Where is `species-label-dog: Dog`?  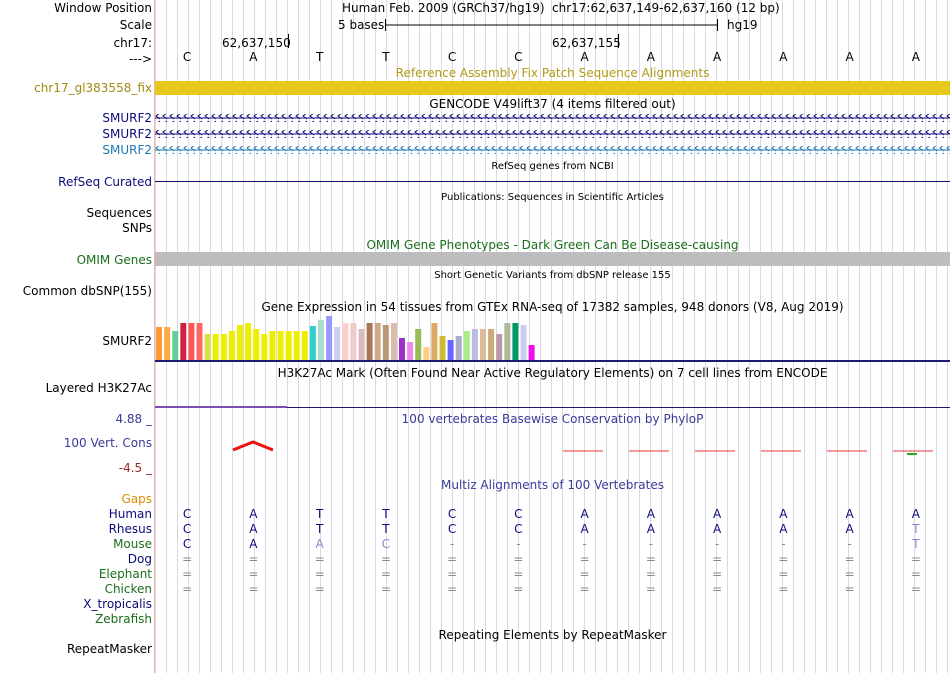
species-label-dog: Dog is located at coordinates (139, 559).